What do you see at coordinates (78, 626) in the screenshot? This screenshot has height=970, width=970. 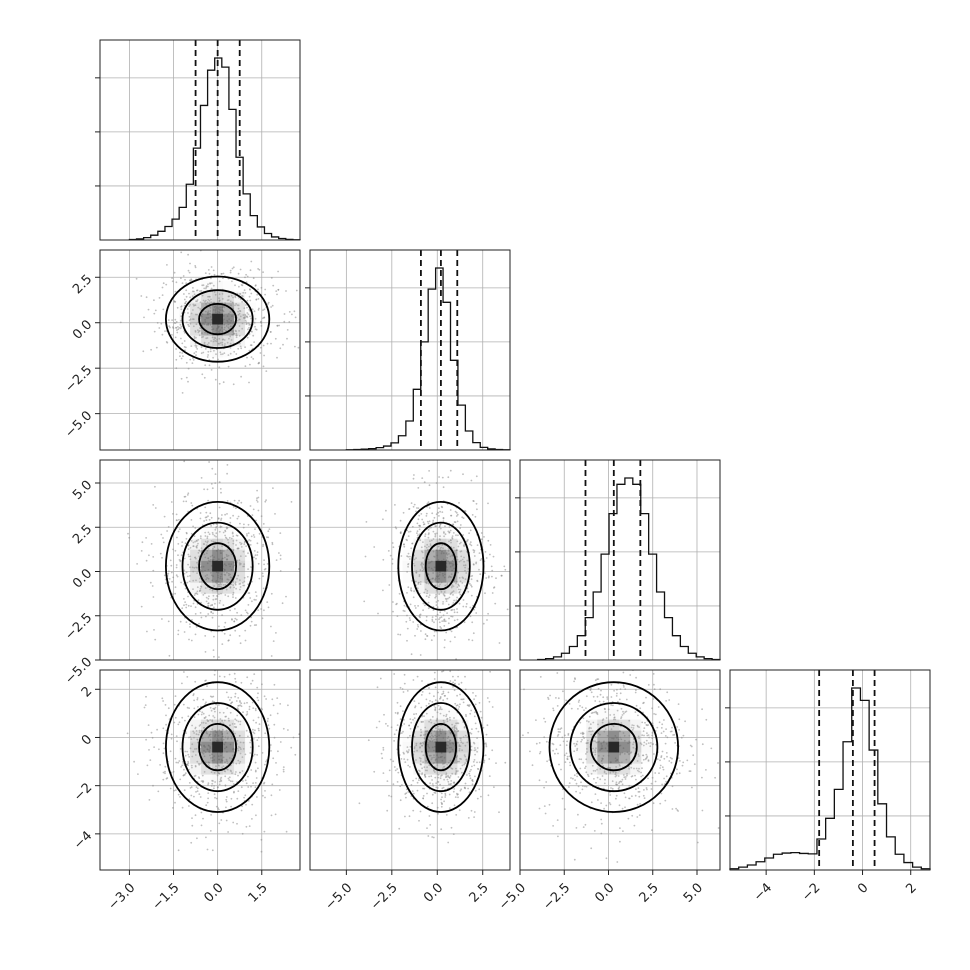 I see `ytick-label: −2.5` at bounding box center [78, 626].